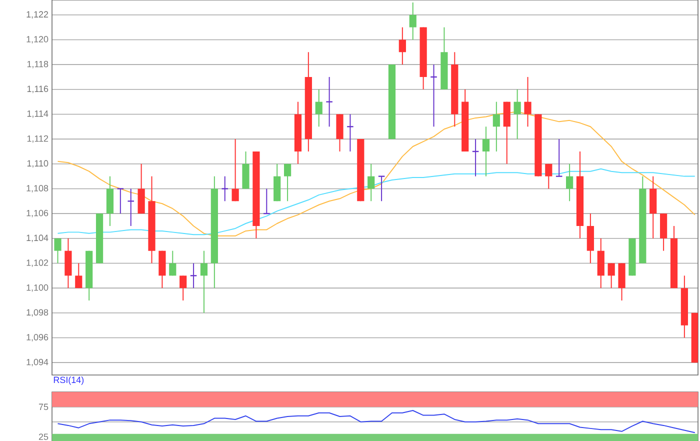  I want to click on y-tick-label: 1,106, so click(37, 214).